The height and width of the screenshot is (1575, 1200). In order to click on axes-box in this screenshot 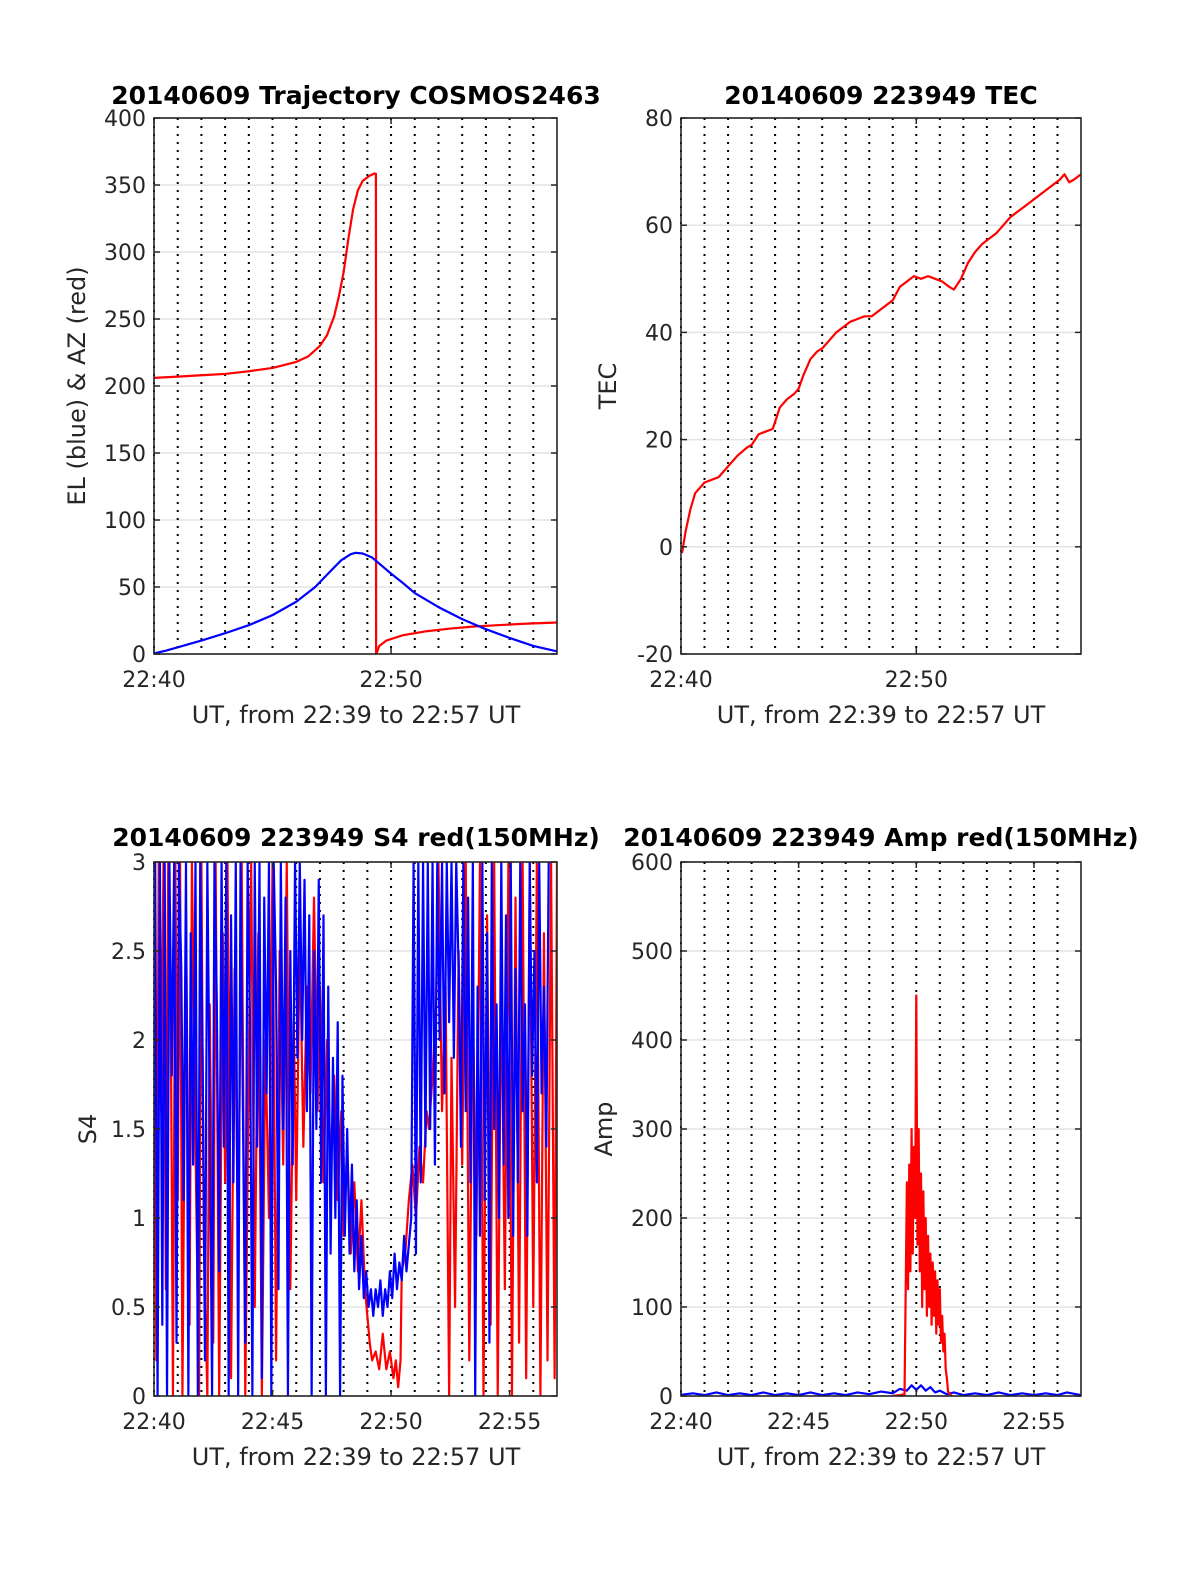, I will do `click(881, 386)`.